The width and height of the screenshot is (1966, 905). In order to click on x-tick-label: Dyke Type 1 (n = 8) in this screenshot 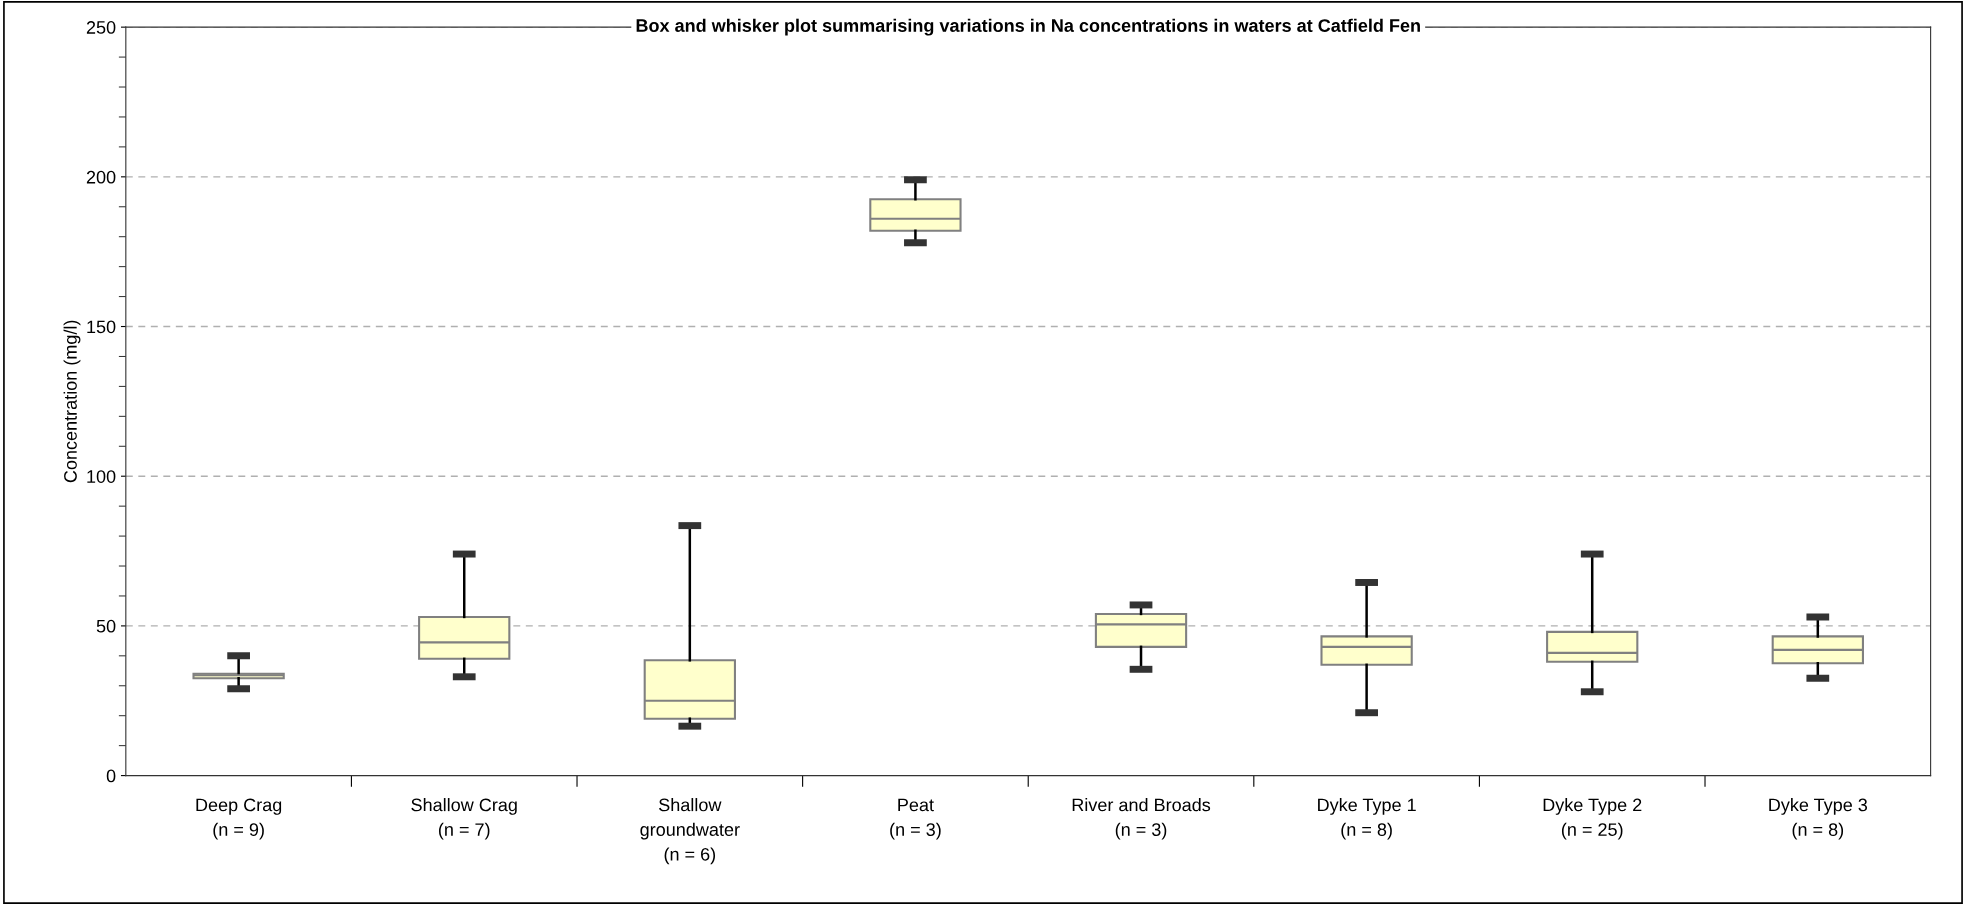, I will do `click(1367, 819)`.